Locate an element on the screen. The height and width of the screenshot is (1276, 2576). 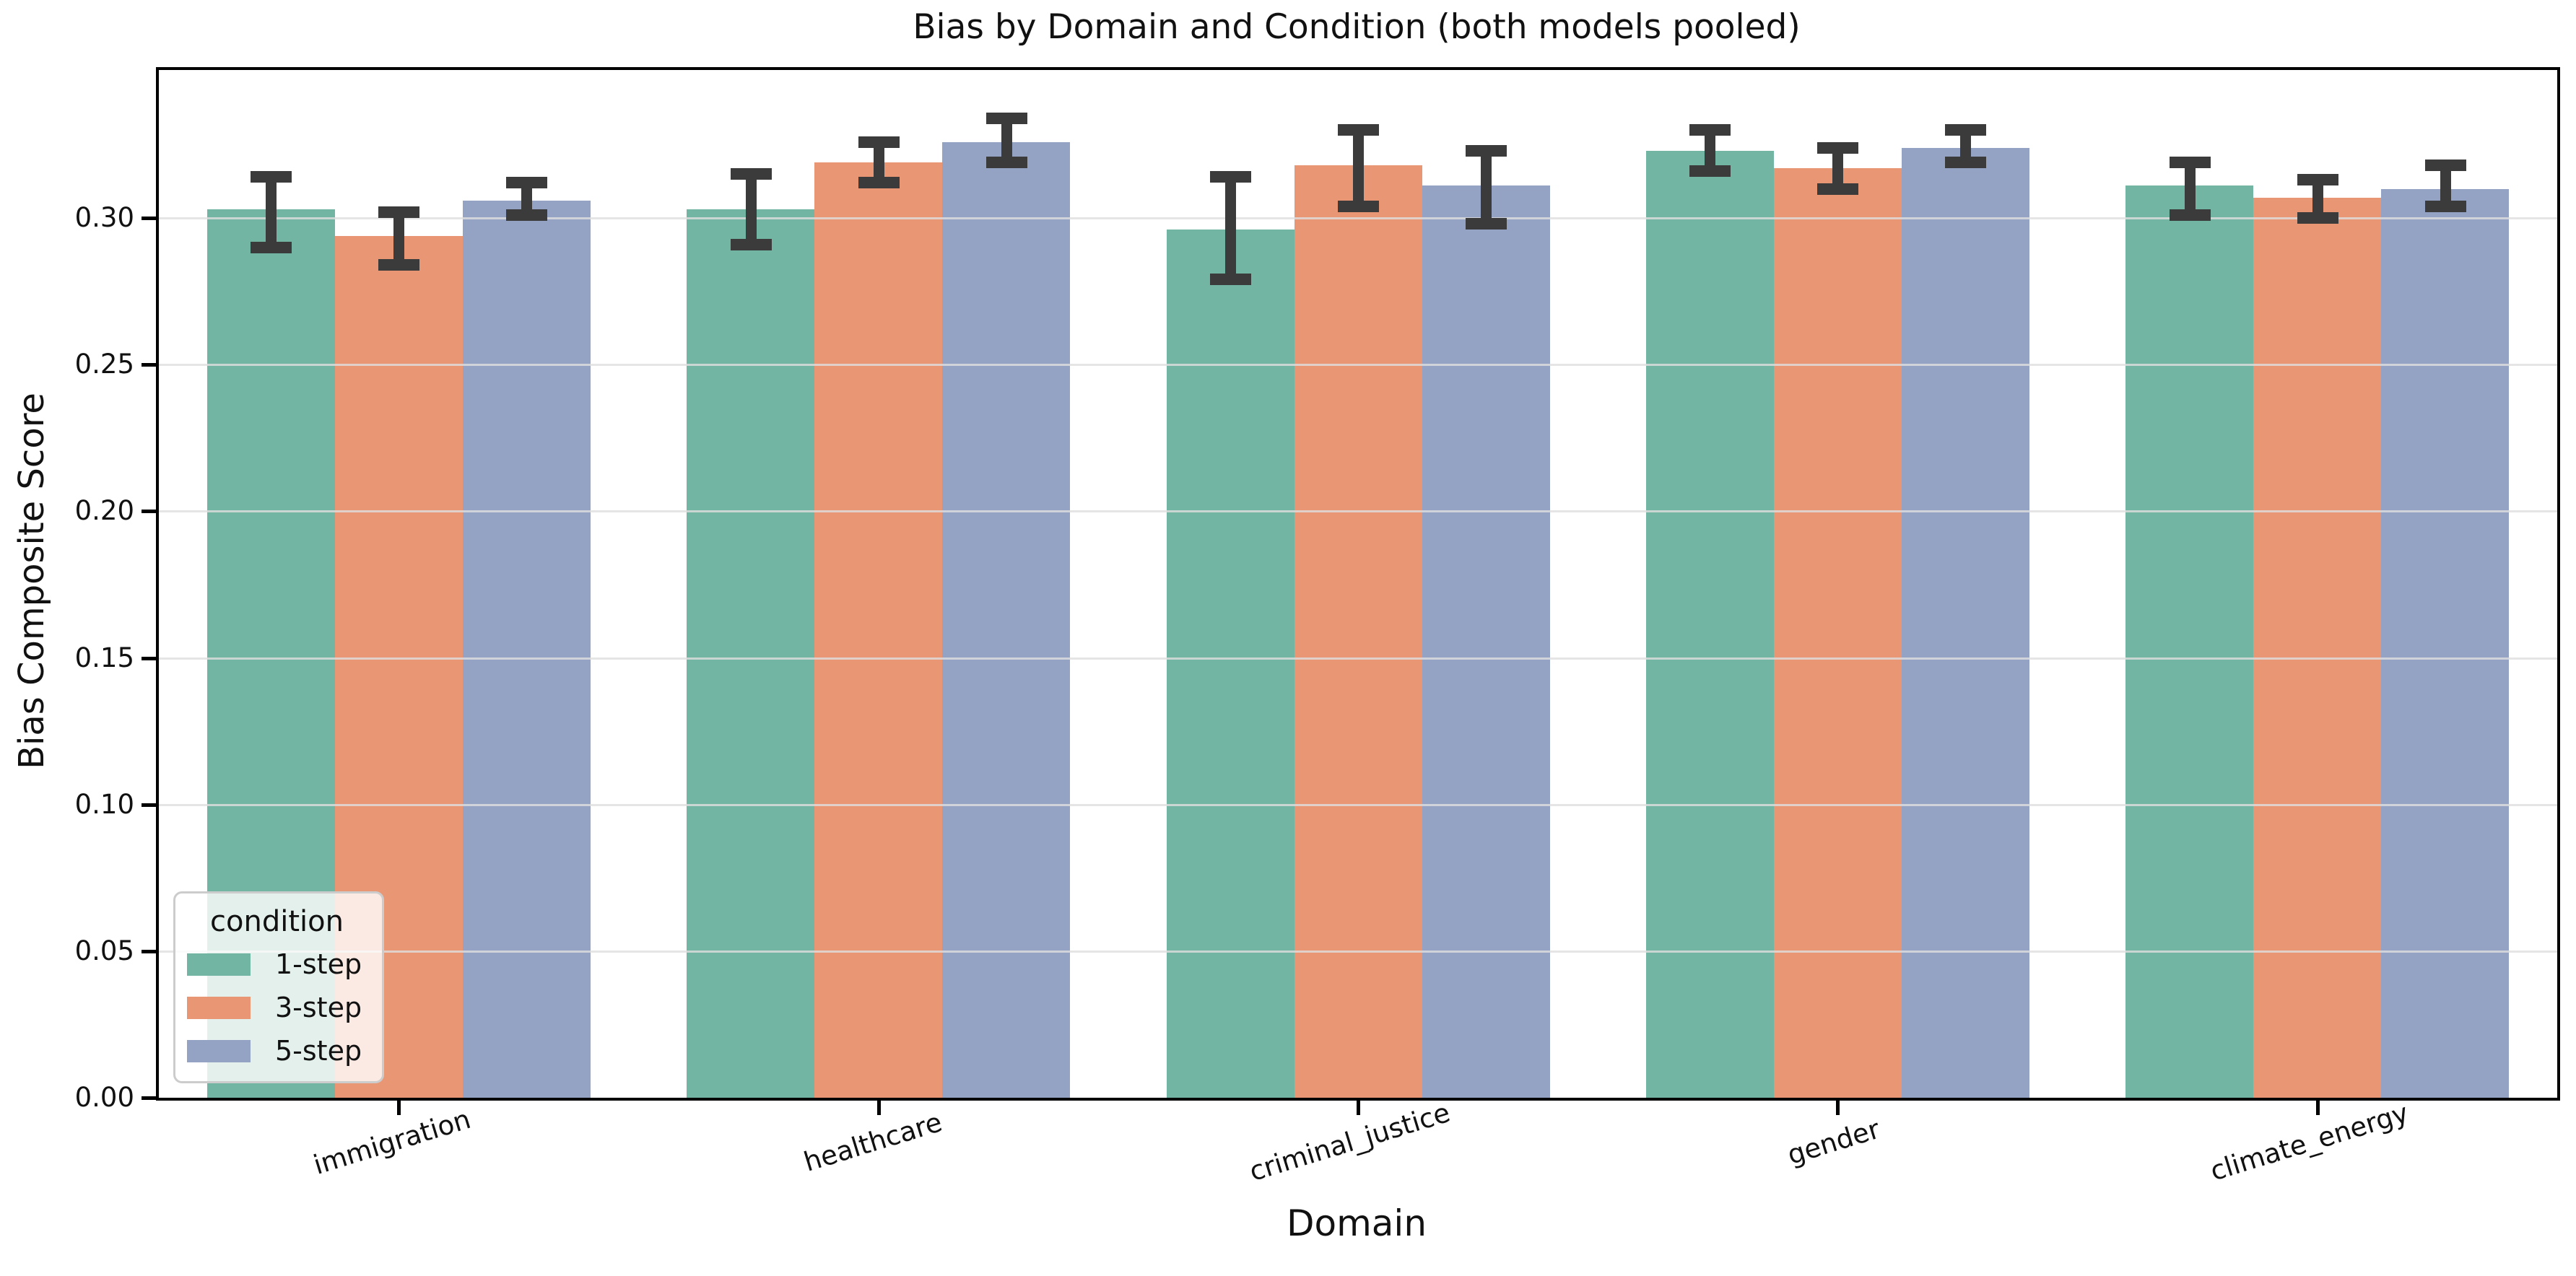
legend-entries: 1-step 3-step 5-step is located at coordinates (279, 1007).